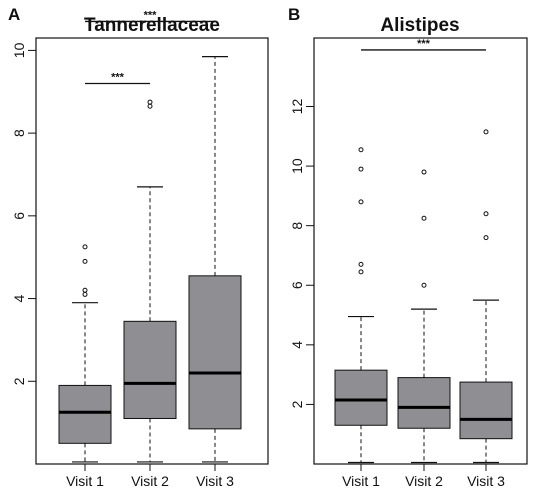  Describe the element at coordinates (294, 14) in the screenshot. I see `panel-letter: B` at that location.